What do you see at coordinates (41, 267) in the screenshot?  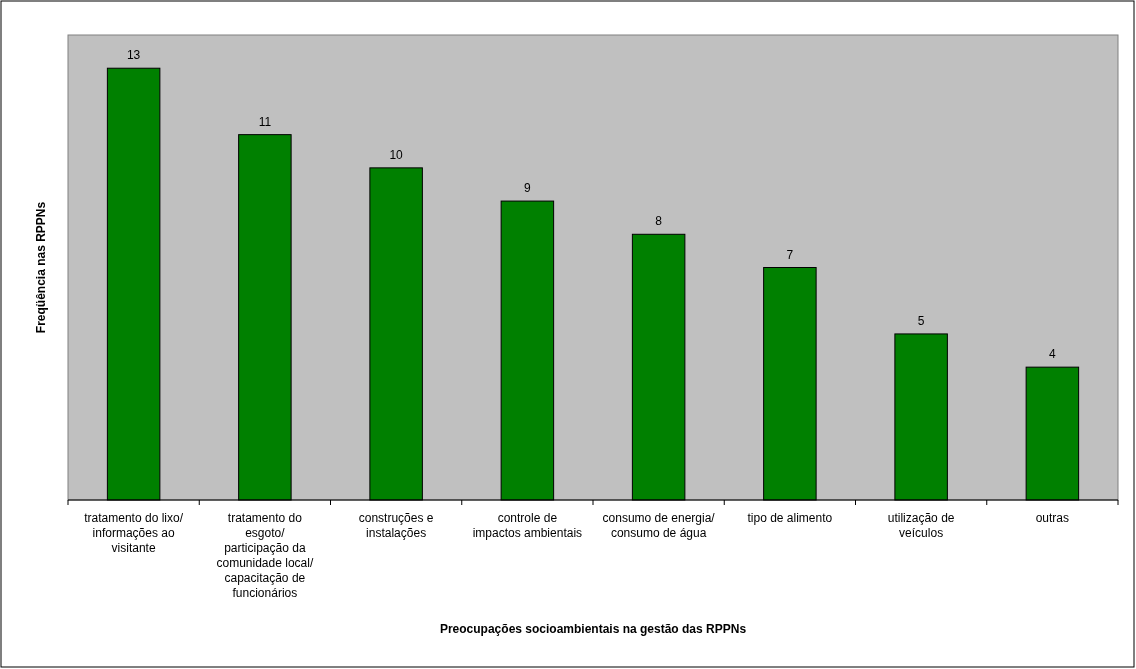 I see `y-axis-title: Freqüência nas RPPNs` at bounding box center [41, 267].